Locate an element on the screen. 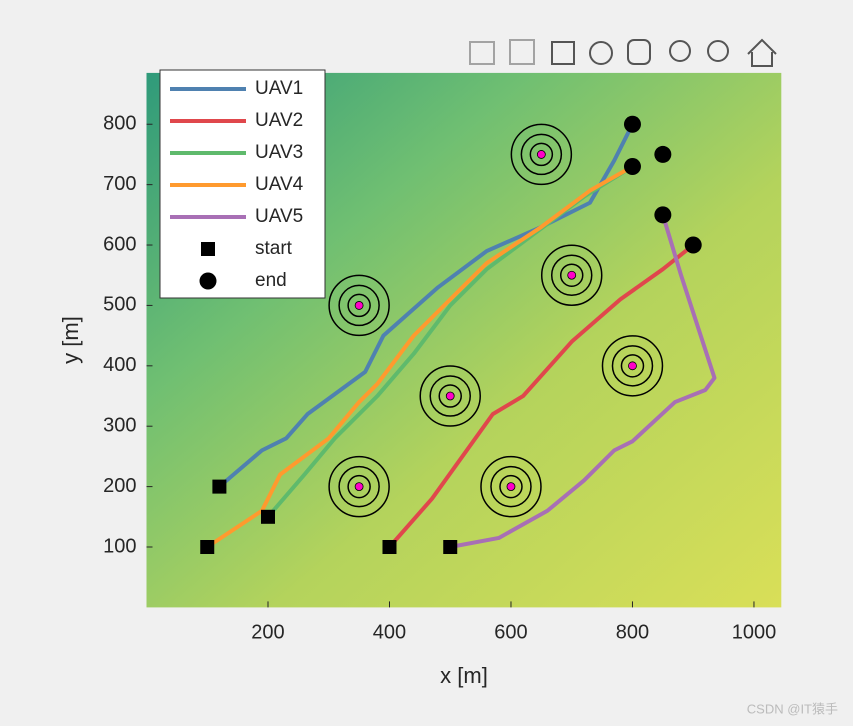 Image resolution: width=853 pixels, height=726 pixels. legend-entries: UAV1 UAV2 UAV3 UAV4 UAV5 start end is located at coordinates (237, 184).